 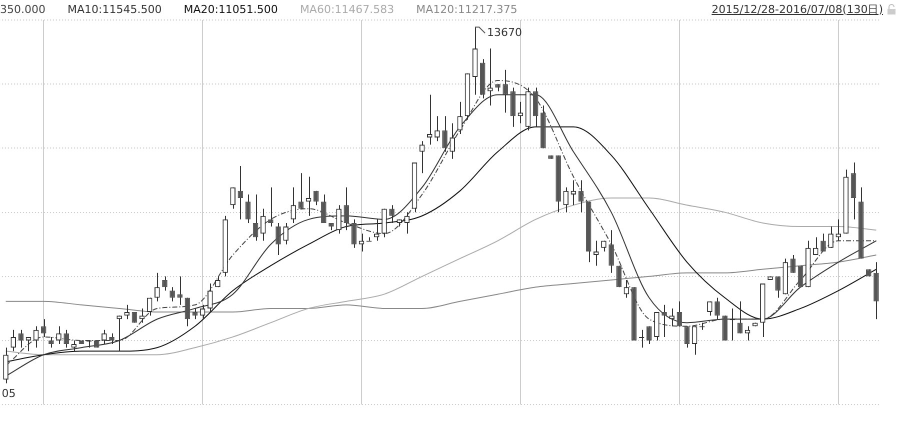 What do you see at coordinates (115, 9) in the screenshot?
I see `text: MA10:11545.500` at bounding box center [115, 9].